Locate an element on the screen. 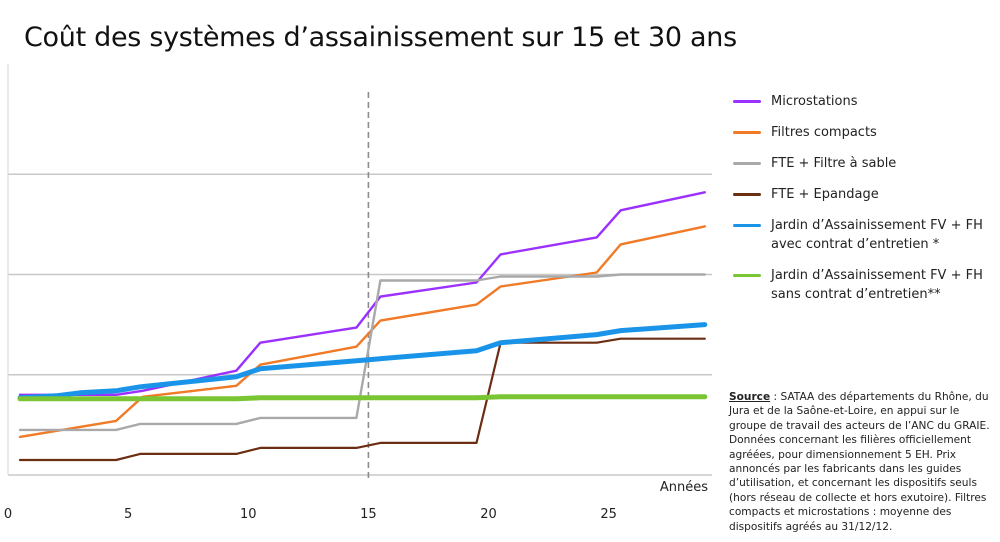 This screenshot has height=542, width=1000. x-tick-label-2: 10 is located at coordinates (248, 514).